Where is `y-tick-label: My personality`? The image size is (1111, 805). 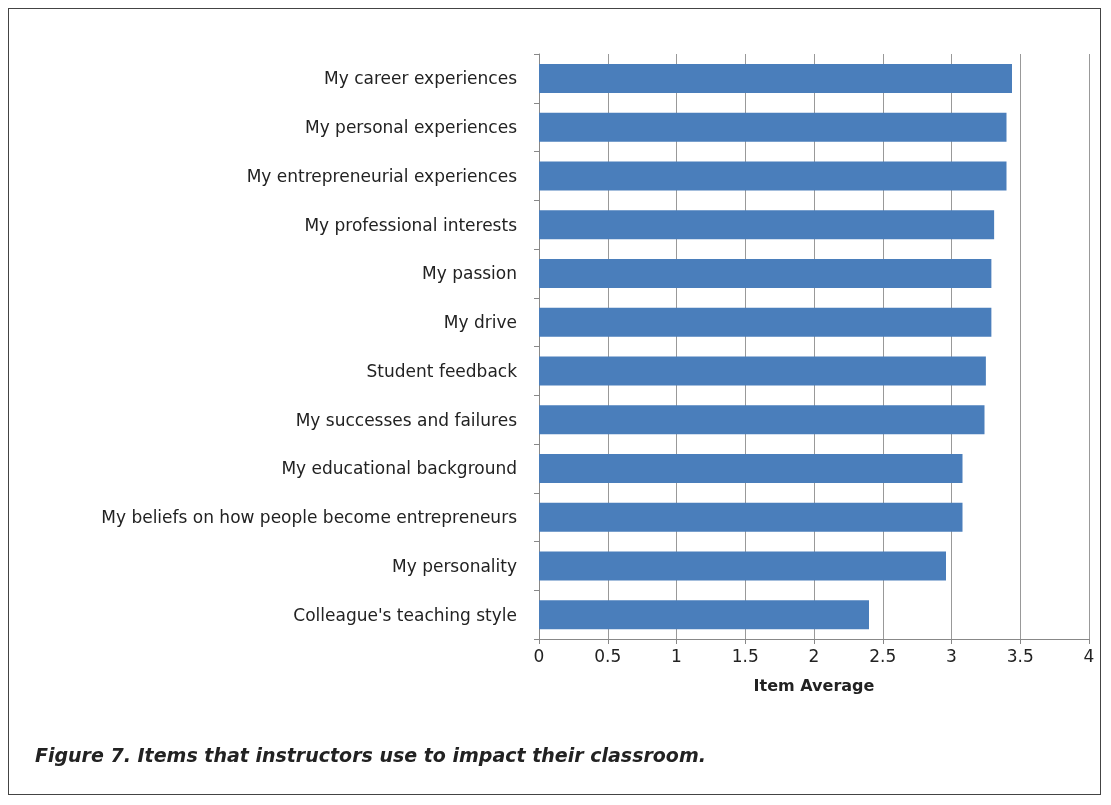 y-tick-label: My personality is located at coordinates (454, 565).